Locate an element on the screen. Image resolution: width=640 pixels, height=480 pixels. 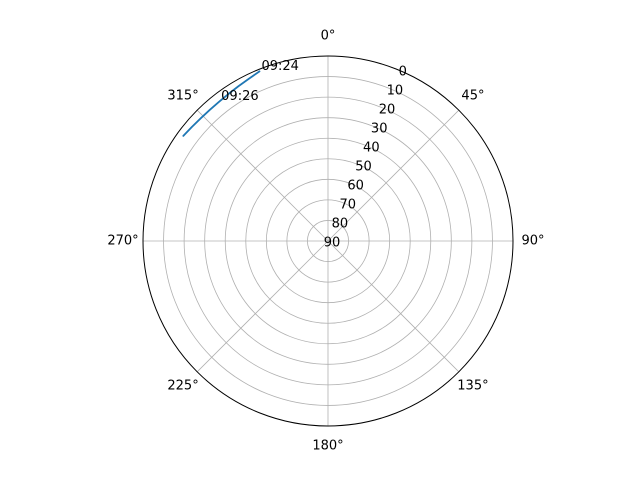
series-line is located at coordinates (221, 103).